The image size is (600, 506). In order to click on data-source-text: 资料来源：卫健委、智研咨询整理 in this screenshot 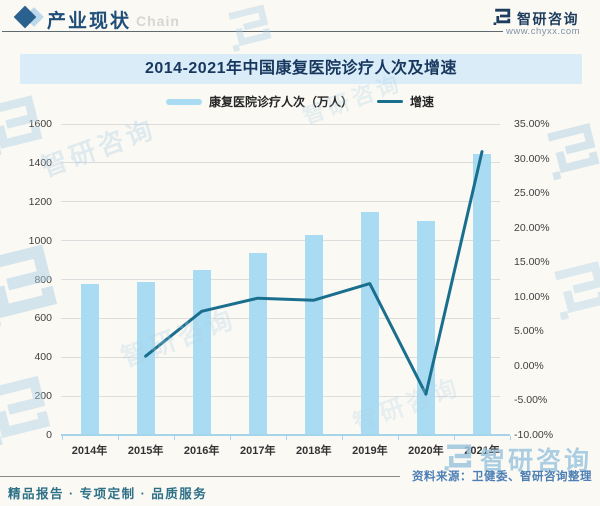, I will do `click(502, 477)`.